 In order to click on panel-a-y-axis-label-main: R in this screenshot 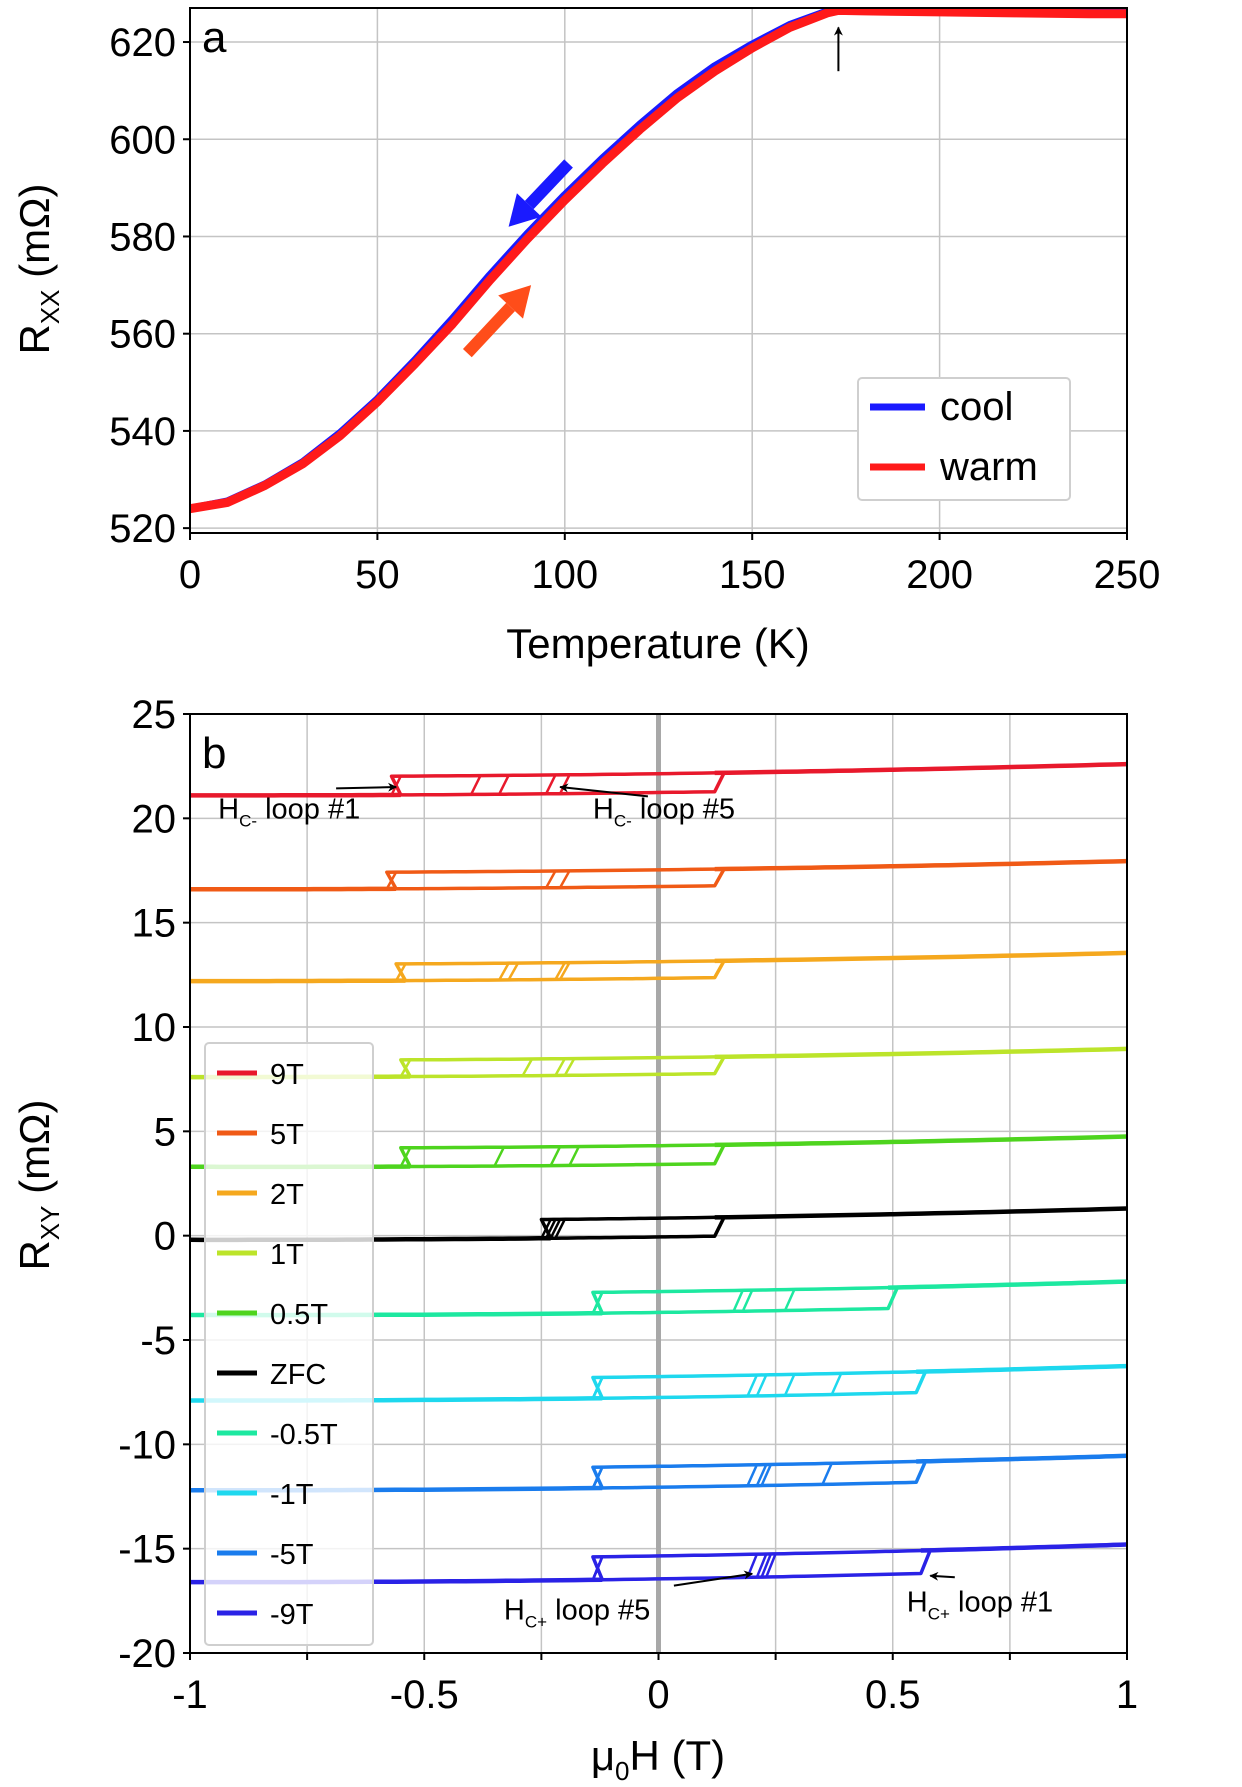, I will do `click(34, 339)`.